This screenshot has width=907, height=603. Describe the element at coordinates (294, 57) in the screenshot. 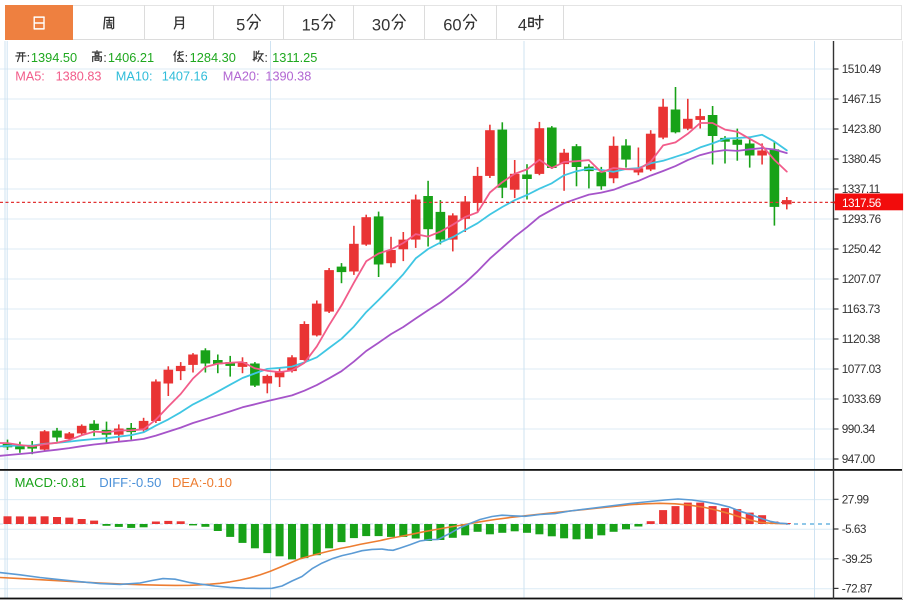

I see `svg-text: 1311.25` at that location.